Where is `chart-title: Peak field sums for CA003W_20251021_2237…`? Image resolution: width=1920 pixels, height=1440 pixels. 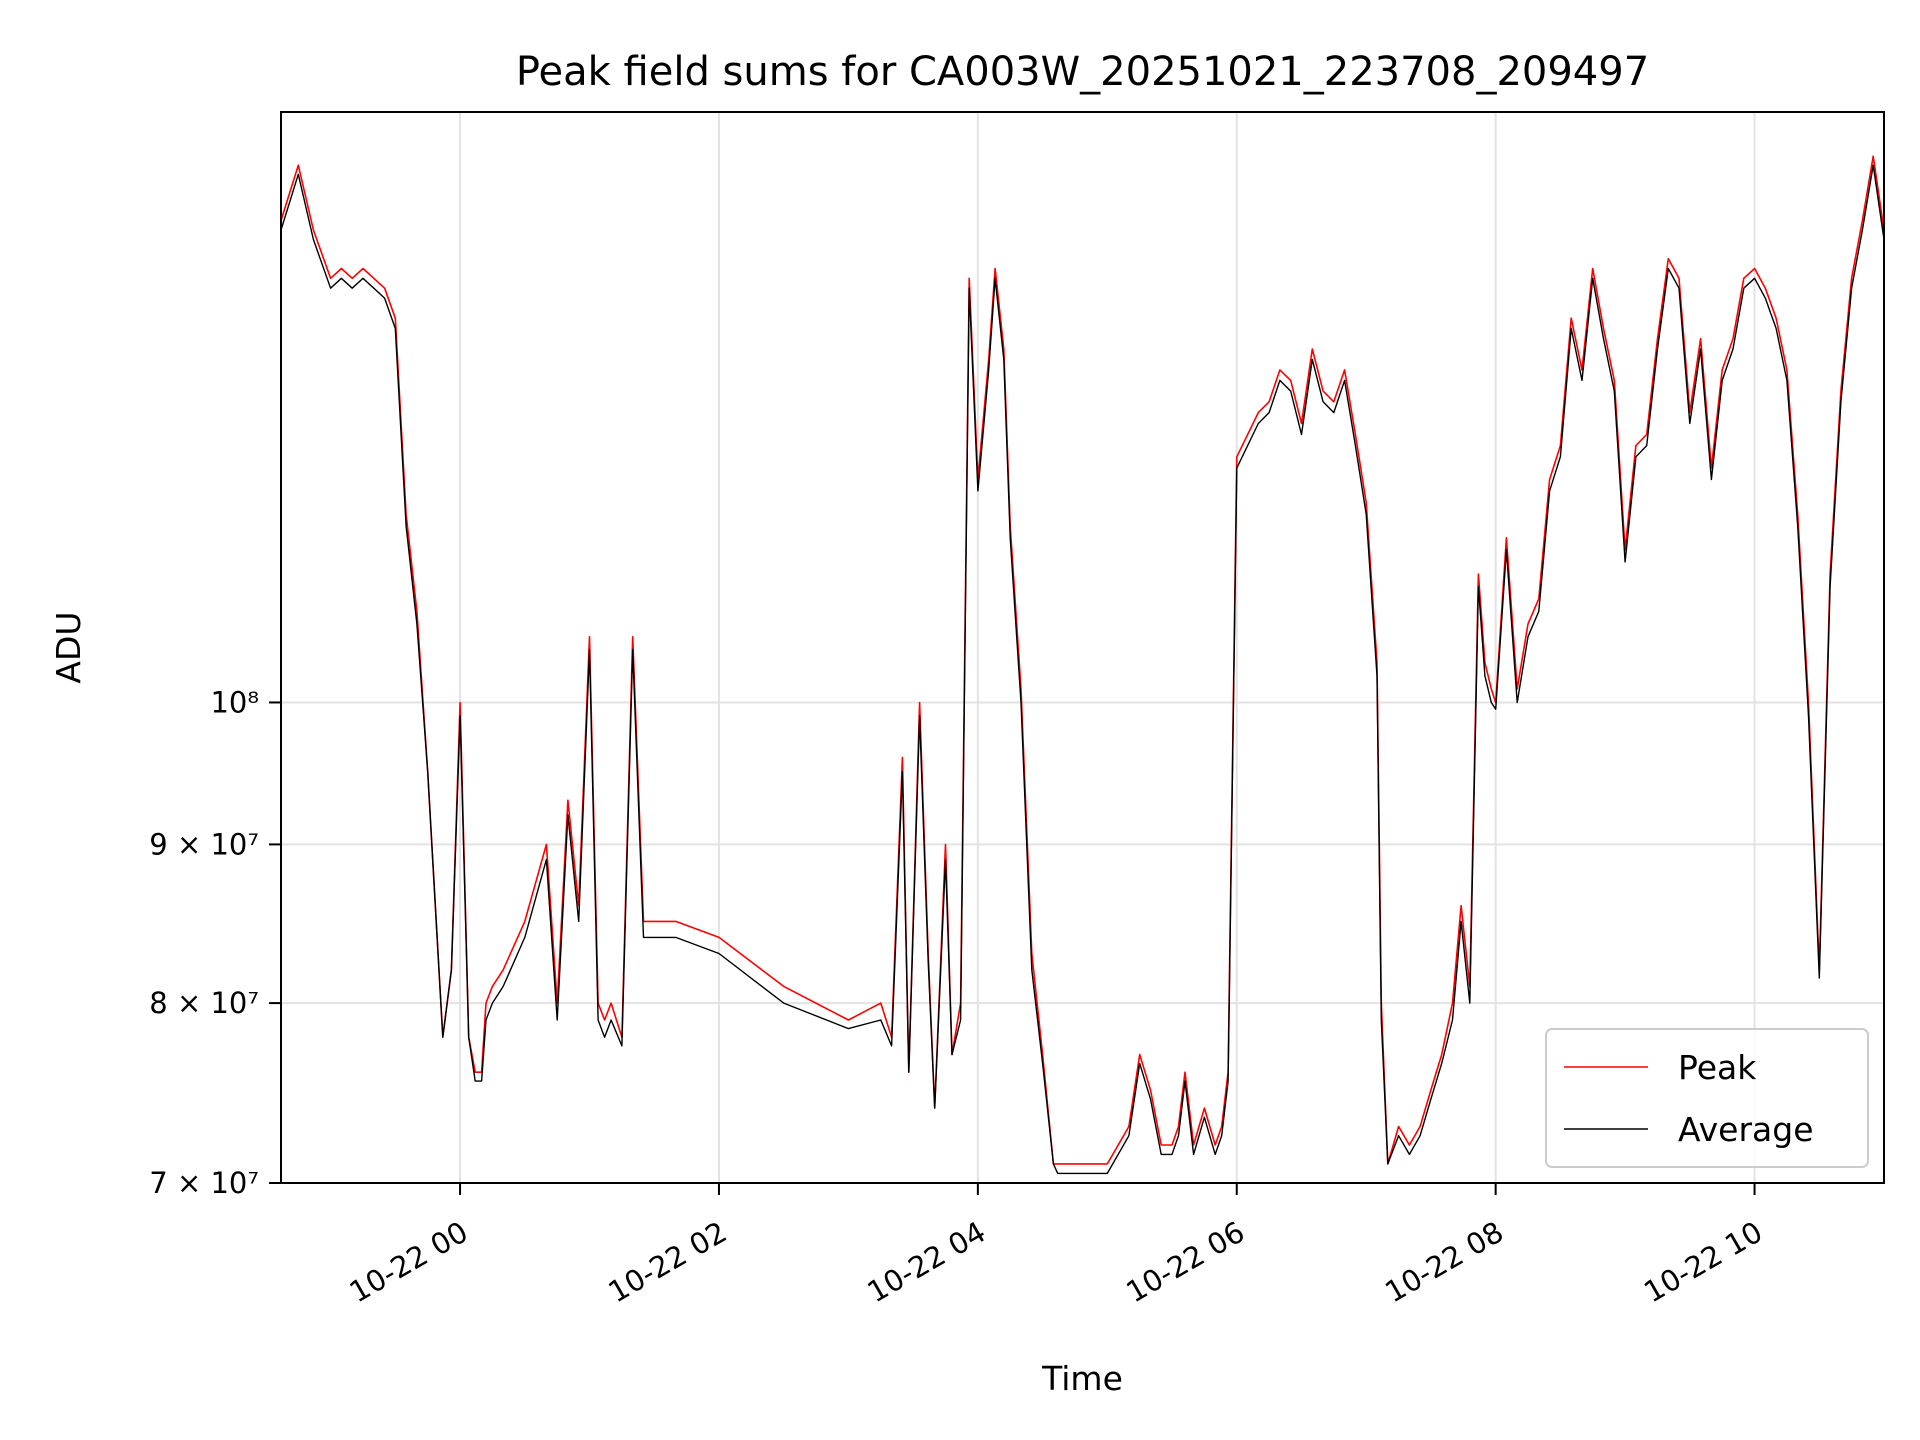 chart-title: Peak field sums for CA003W_20251021_2237… is located at coordinates (1082, 72).